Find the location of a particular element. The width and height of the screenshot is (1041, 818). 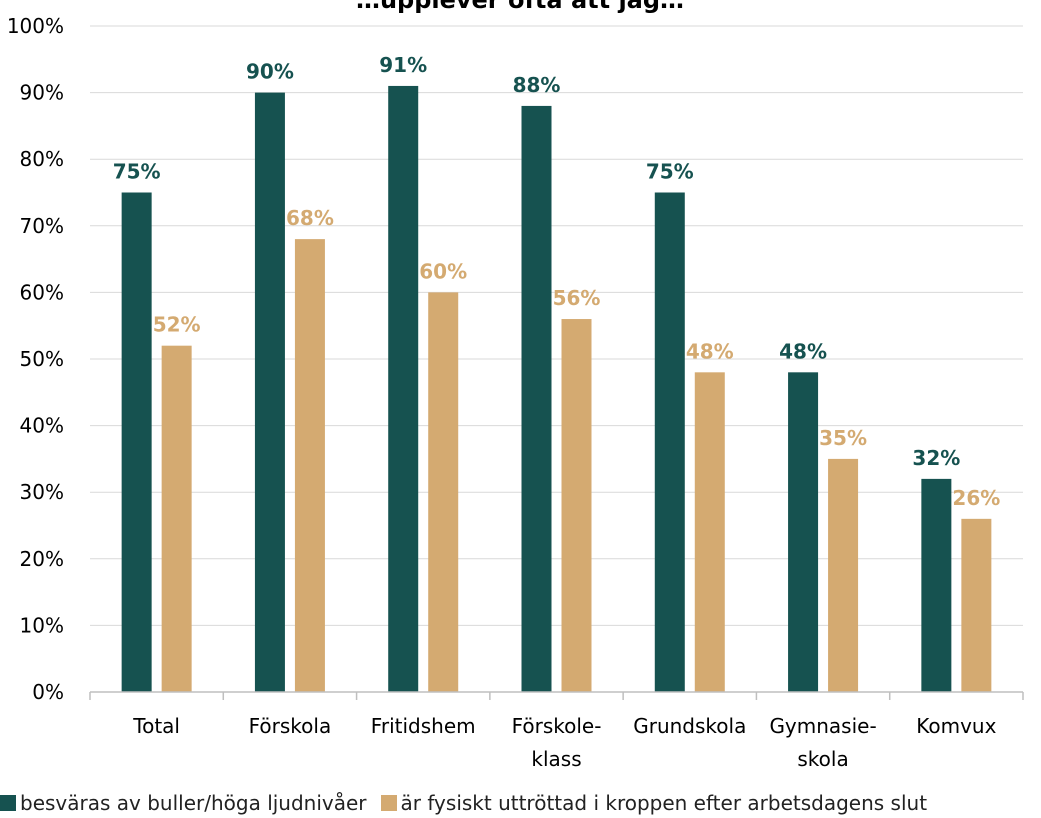

data-label-series-1: 90% is located at coordinates (270, 72).